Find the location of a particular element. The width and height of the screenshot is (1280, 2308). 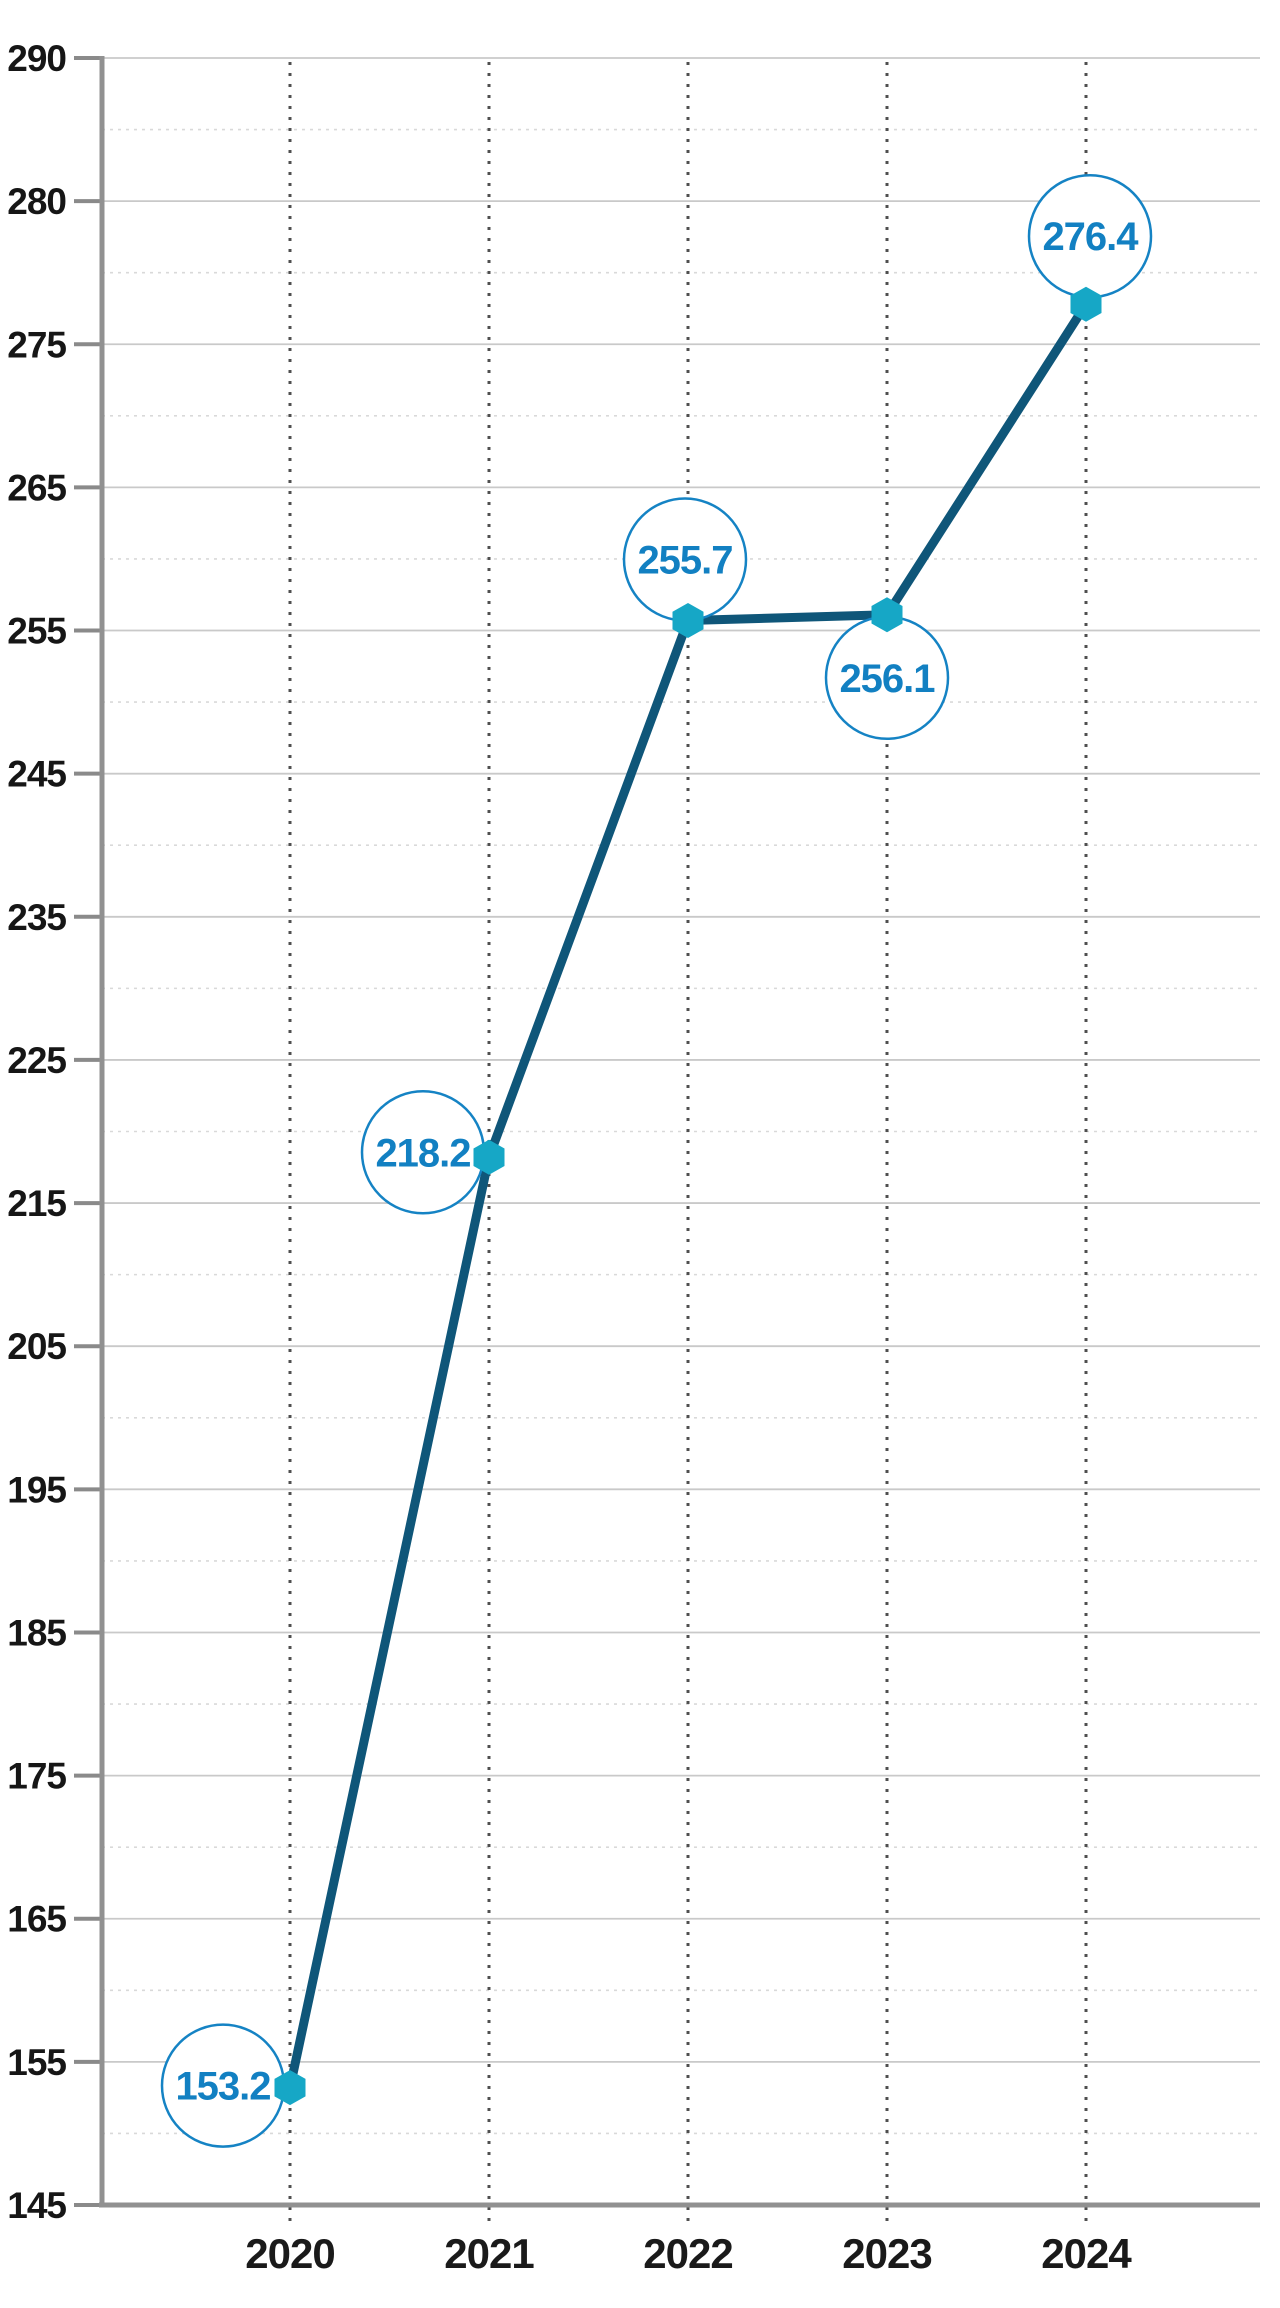

y-axis-tick-label: 175 is located at coordinates (36, 1776).